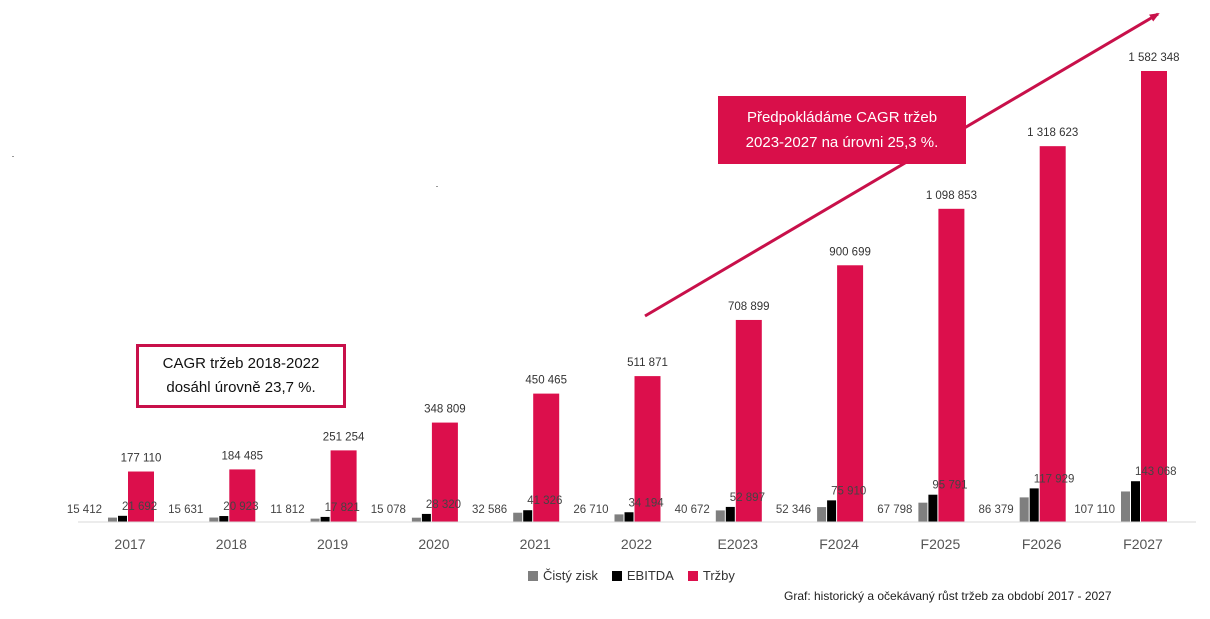 The height and width of the screenshot is (619, 1210). What do you see at coordinates (941, 544) in the screenshot?
I see `x-tick-label-F2025: F2025` at bounding box center [941, 544].